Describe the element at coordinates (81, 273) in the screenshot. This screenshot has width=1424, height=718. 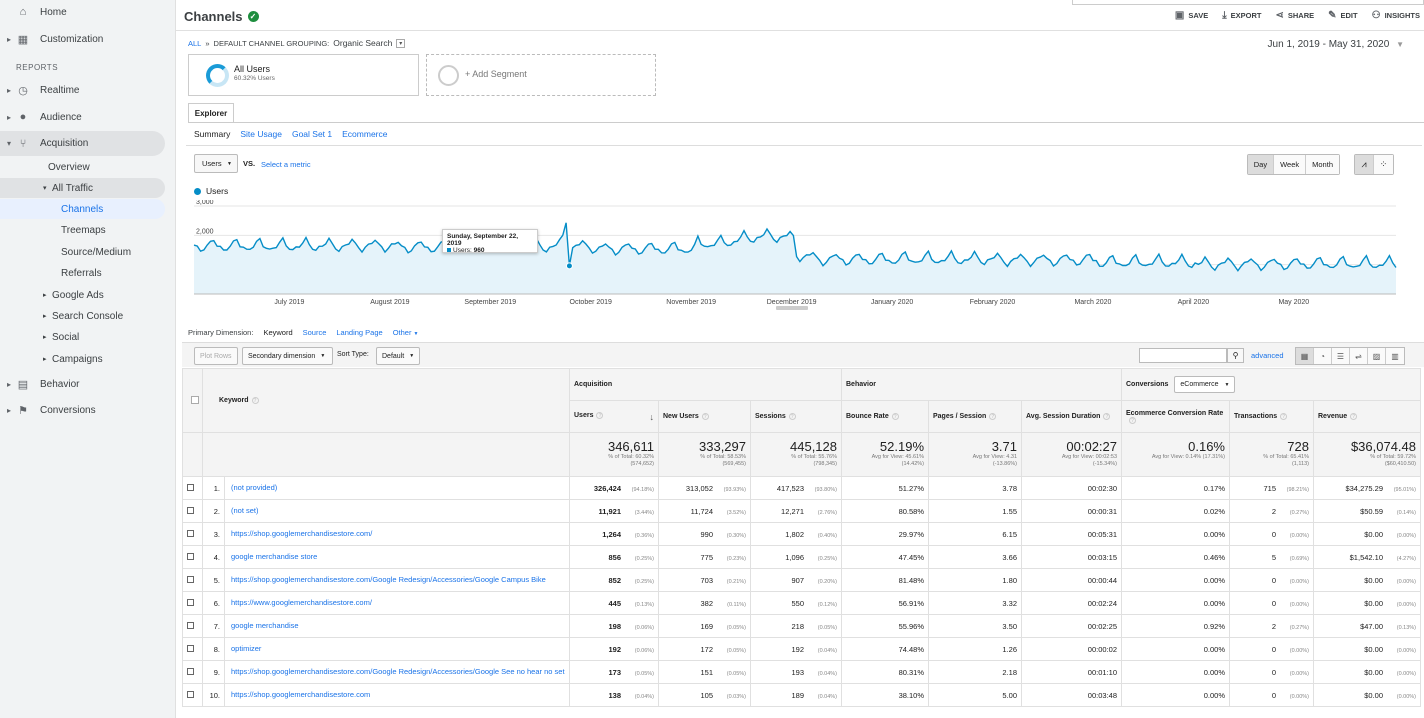
I see `nav-referrals: Referrals` at that location.